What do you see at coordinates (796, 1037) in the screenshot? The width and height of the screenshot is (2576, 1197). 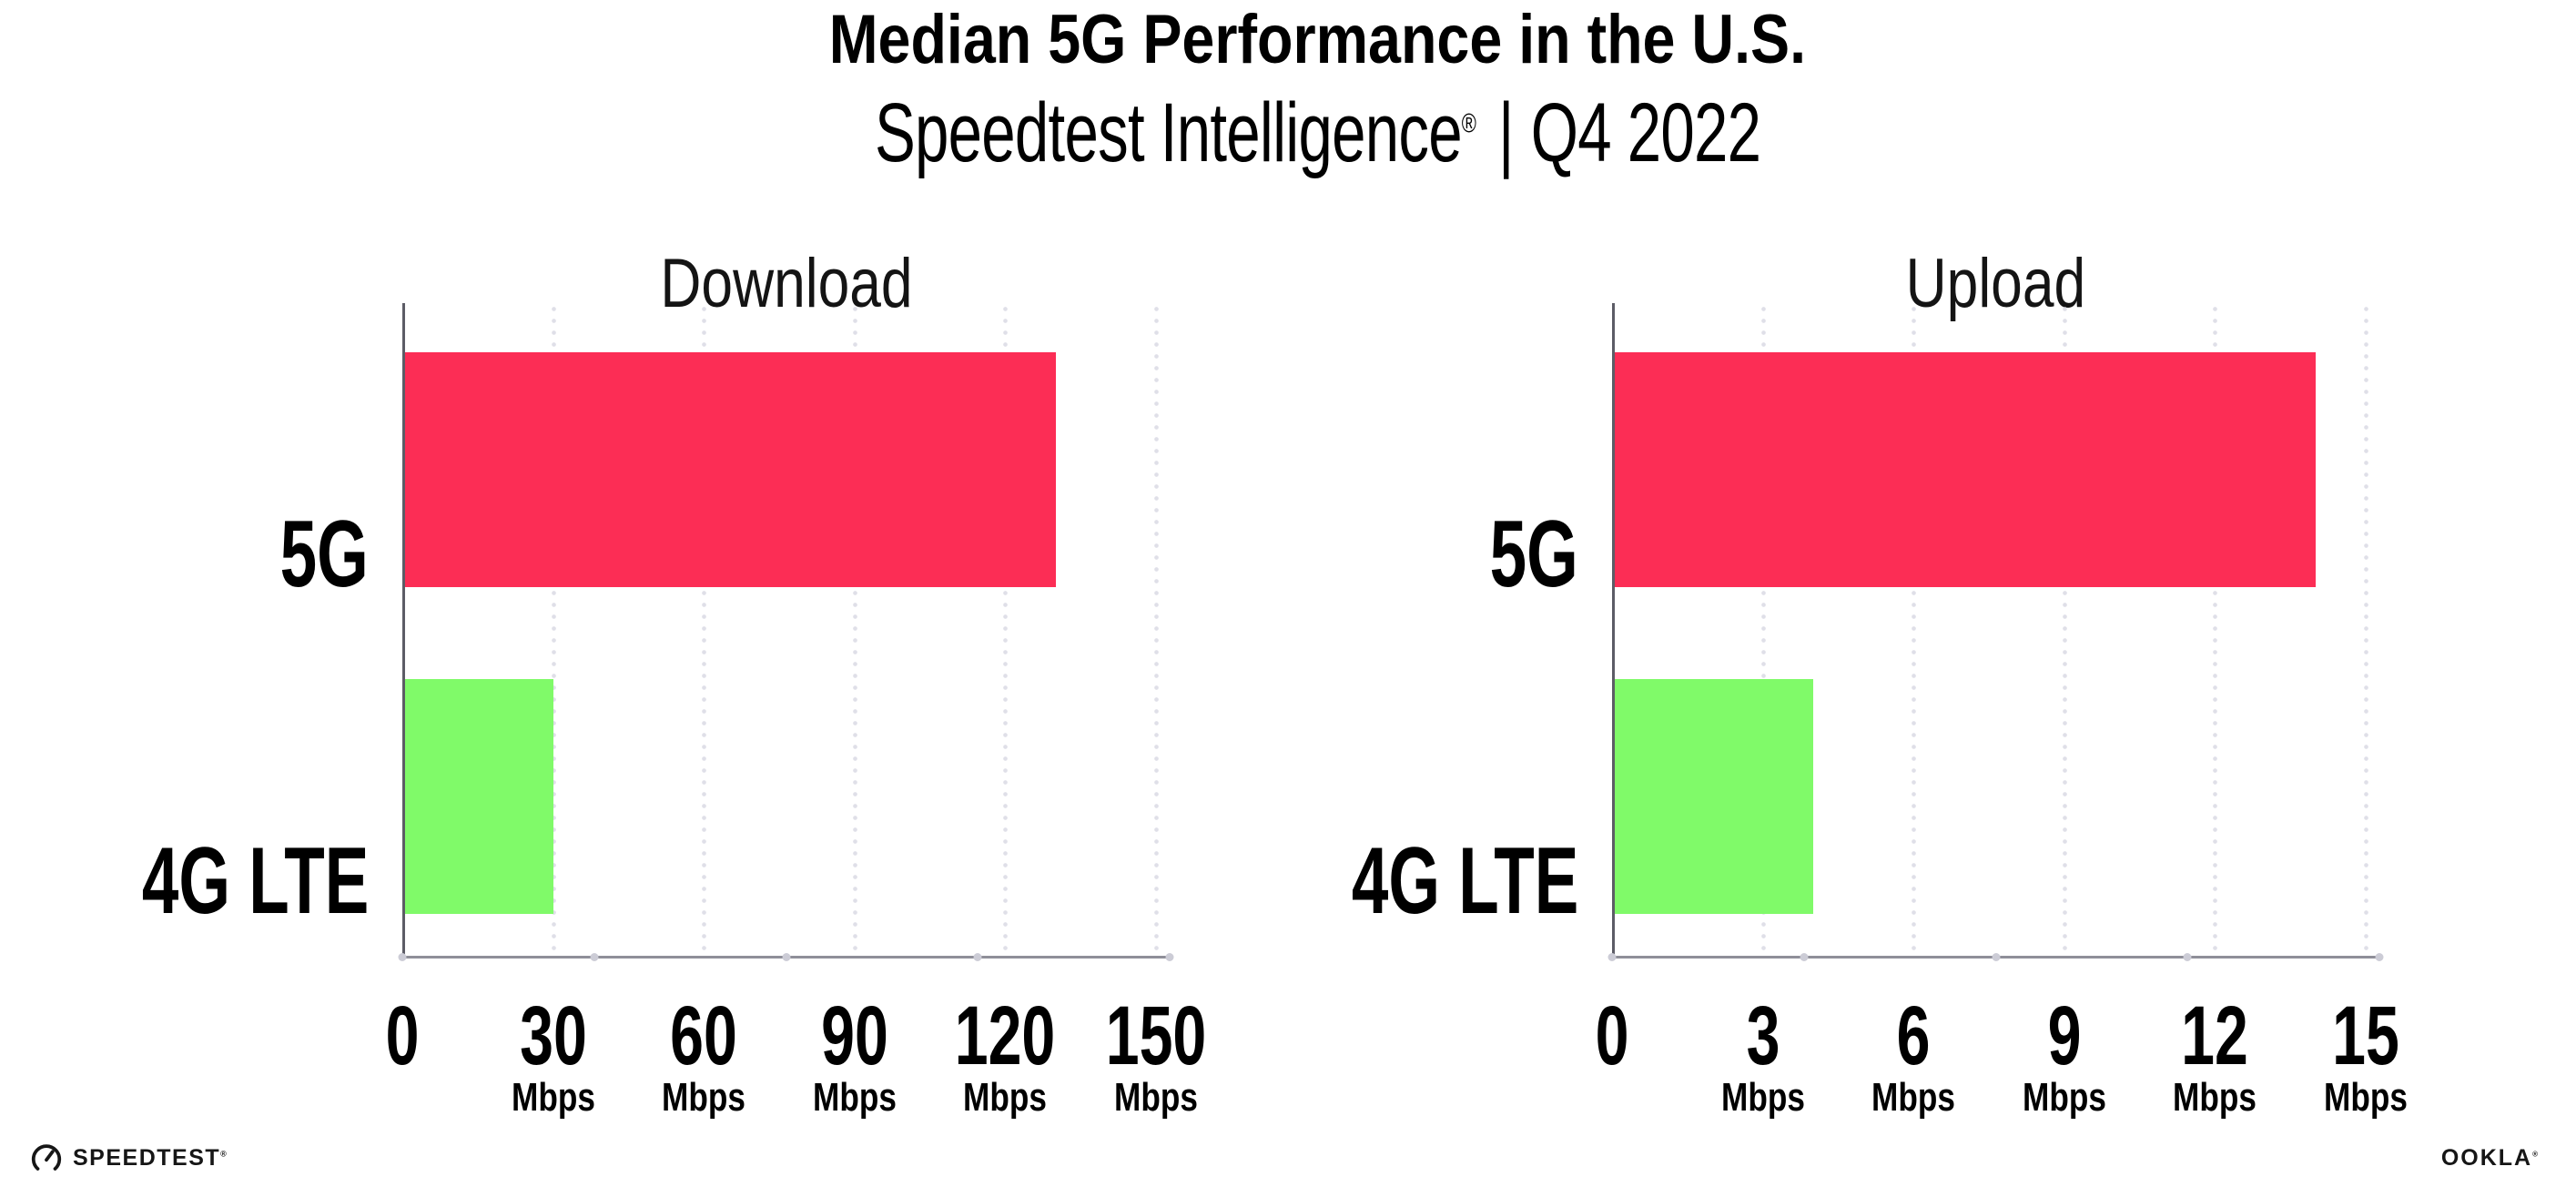 I see `chart-download-x-ticks: 0 30 60 90 120 150` at bounding box center [796, 1037].